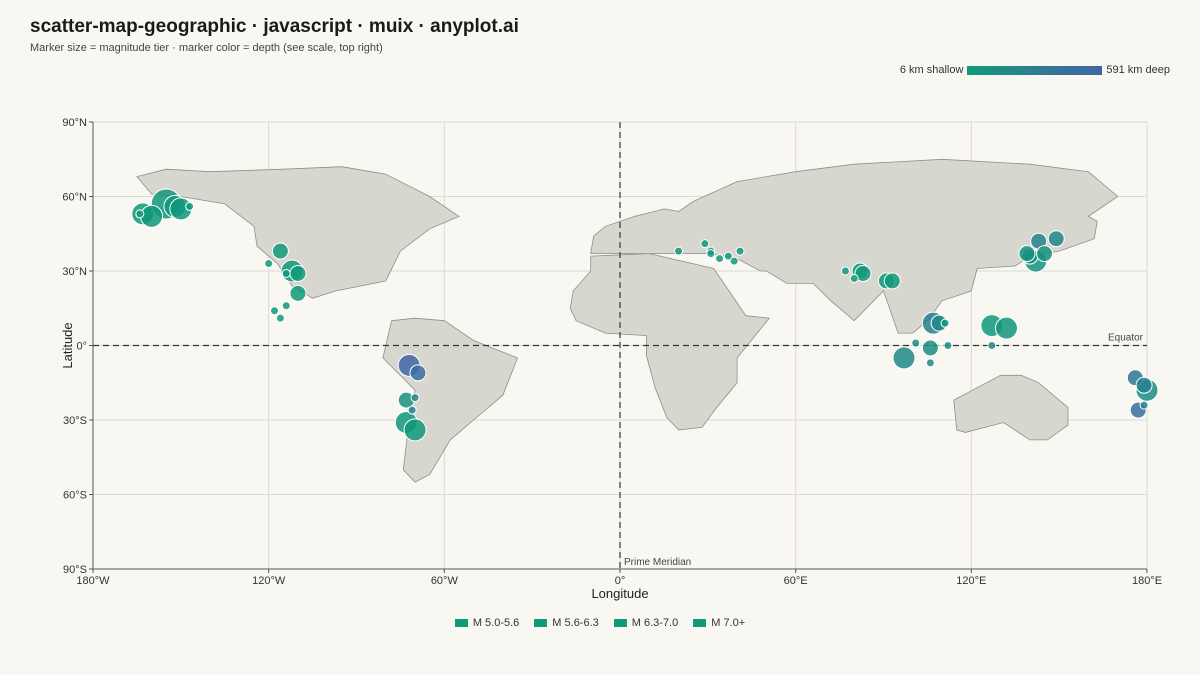  I want to click on legend-label: M 6.3-7.0, so click(655, 623).